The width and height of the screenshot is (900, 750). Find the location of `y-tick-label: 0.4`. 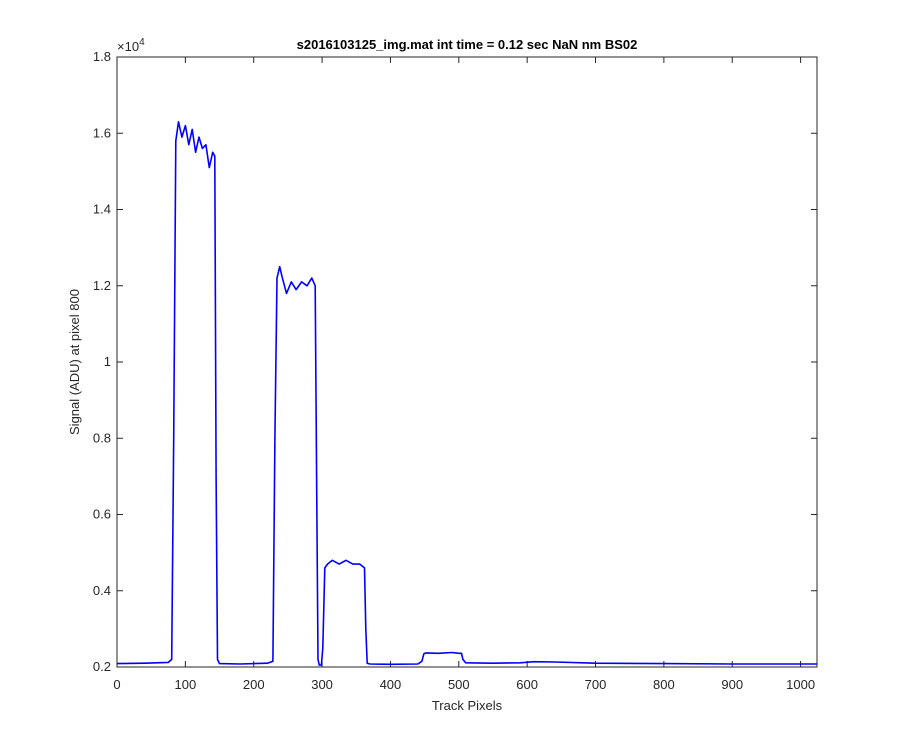

y-tick-label: 0.4 is located at coordinates (102, 590).